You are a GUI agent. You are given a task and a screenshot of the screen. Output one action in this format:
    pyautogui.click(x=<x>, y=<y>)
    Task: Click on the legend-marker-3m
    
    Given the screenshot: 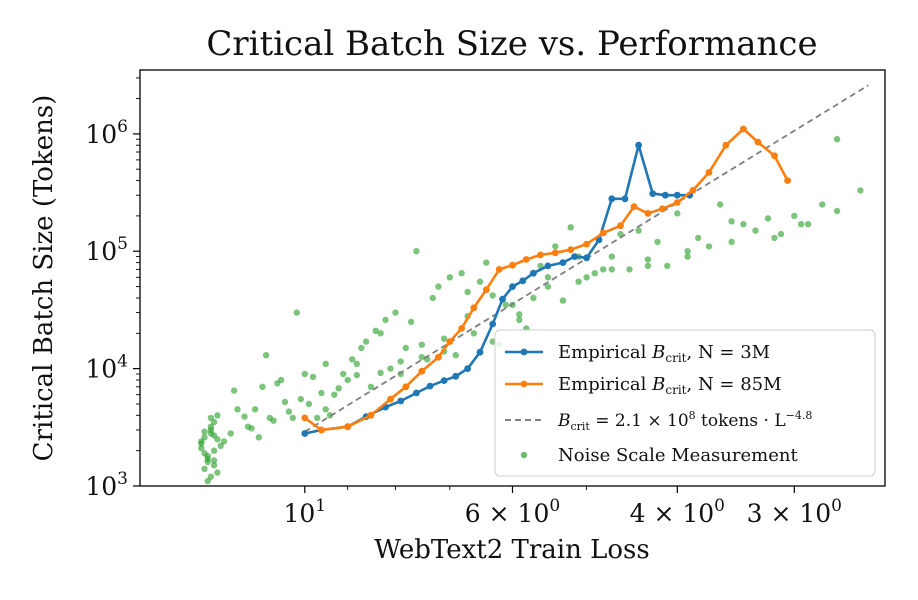 What is the action you would take?
    pyautogui.click(x=524, y=352)
    